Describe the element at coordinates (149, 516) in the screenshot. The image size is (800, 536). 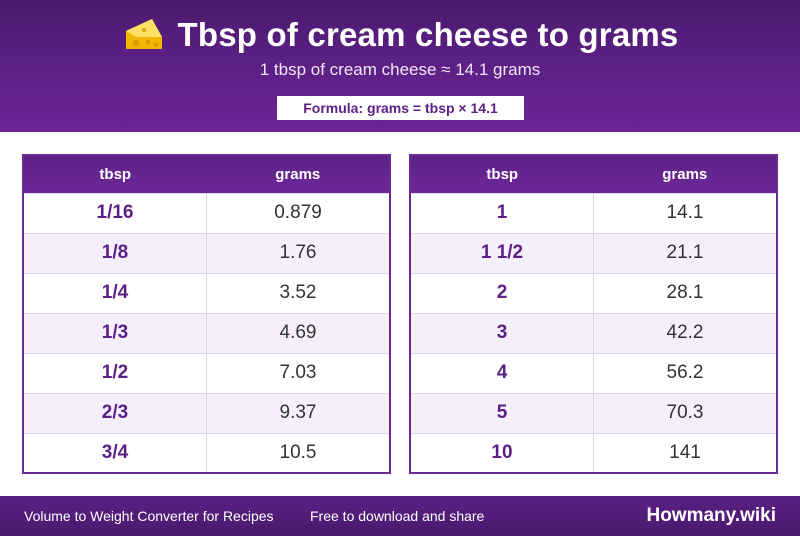
I see `footer-tagline: Volume to Weight Converter for Recipes` at that location.